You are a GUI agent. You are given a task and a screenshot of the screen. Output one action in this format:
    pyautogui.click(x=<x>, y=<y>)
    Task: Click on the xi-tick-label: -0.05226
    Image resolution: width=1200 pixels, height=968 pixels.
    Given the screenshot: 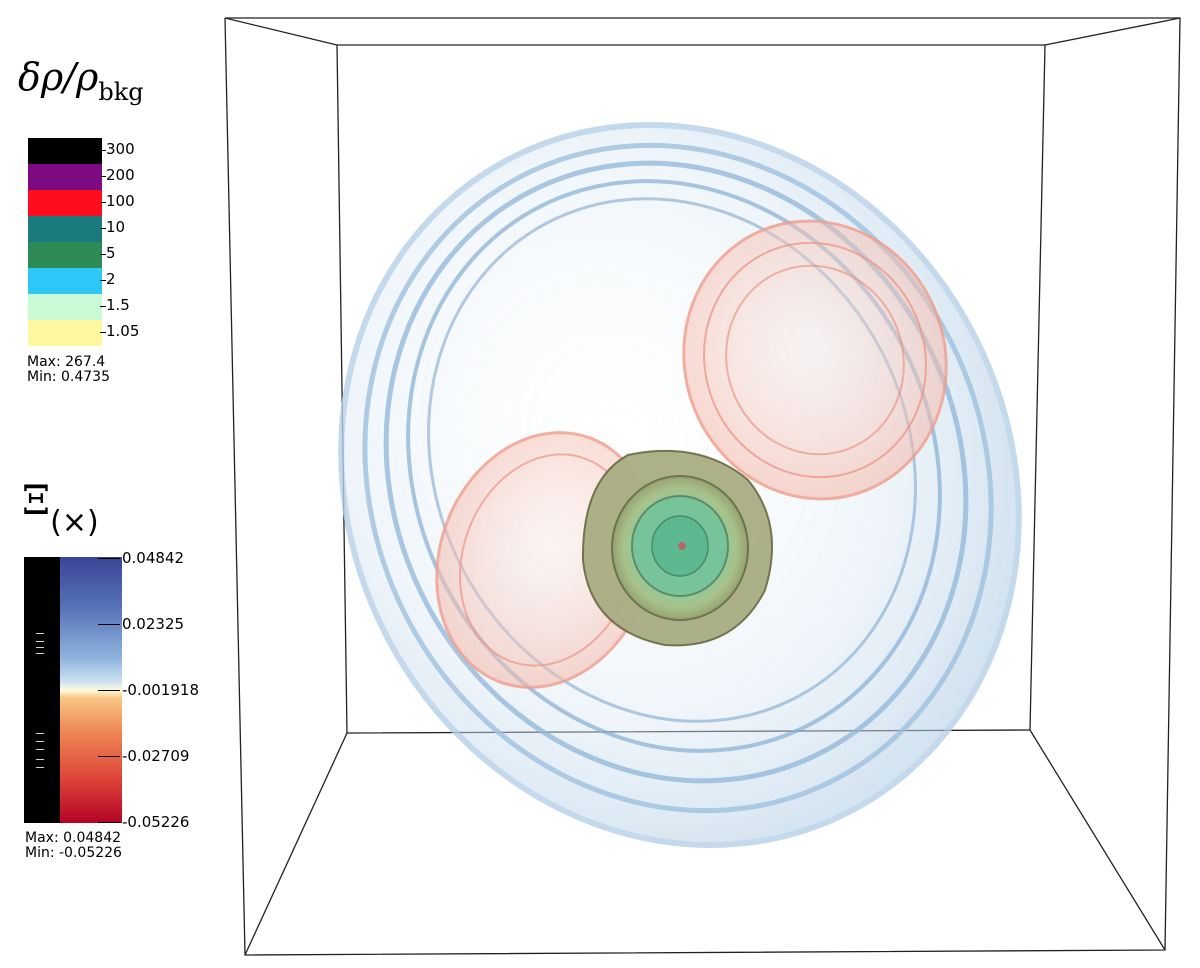 What is the action you would take?
    pyautogui.click(x=143, y=822)
    